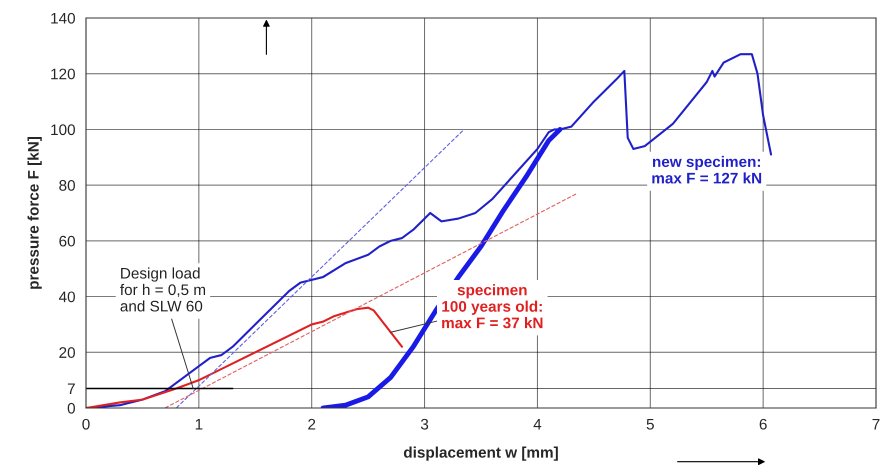 The height and width of the screenshot is (476, 888). What do you see at coordinates (707, 170) in the screenshot?
I see `annotation: new specimen: max F = 127 kN` at bounding box center [707, 170].